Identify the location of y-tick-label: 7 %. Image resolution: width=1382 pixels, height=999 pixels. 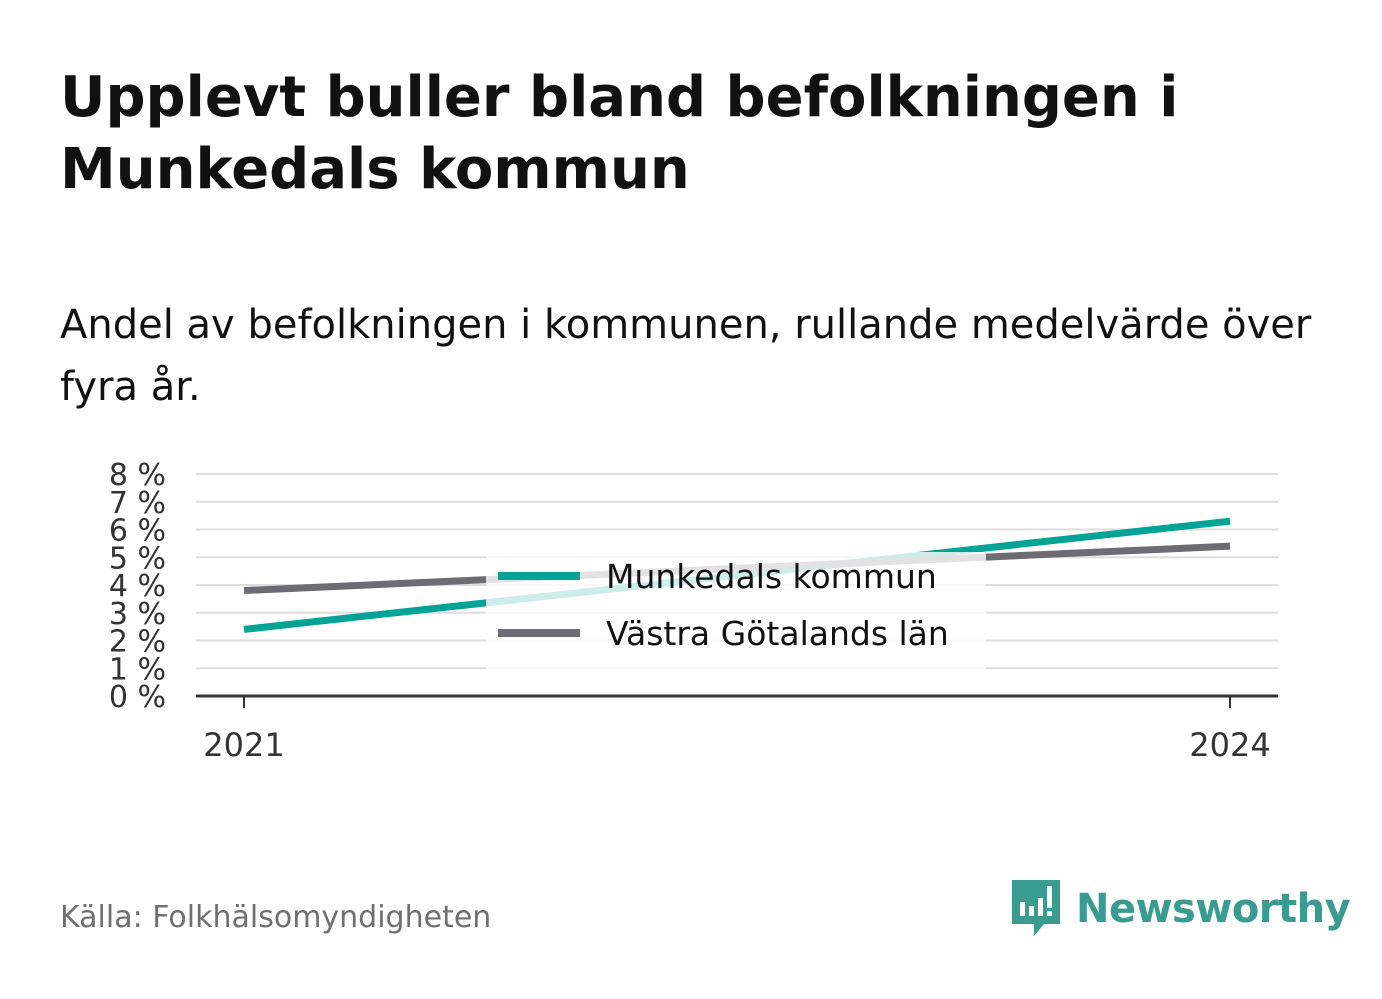
(137, 503).